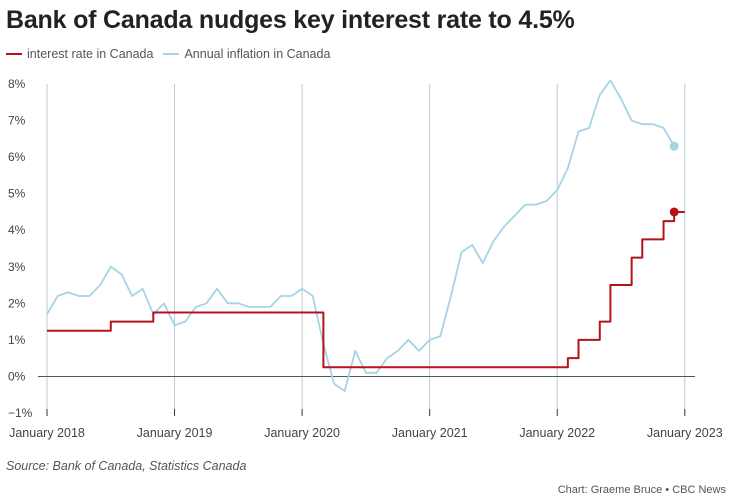 This screenshot has height=500, width=734. What do you see at coordinates (17, 303) in the screenshot?
I see `y-tick-label: 2%` at bounding box center [17, 303].